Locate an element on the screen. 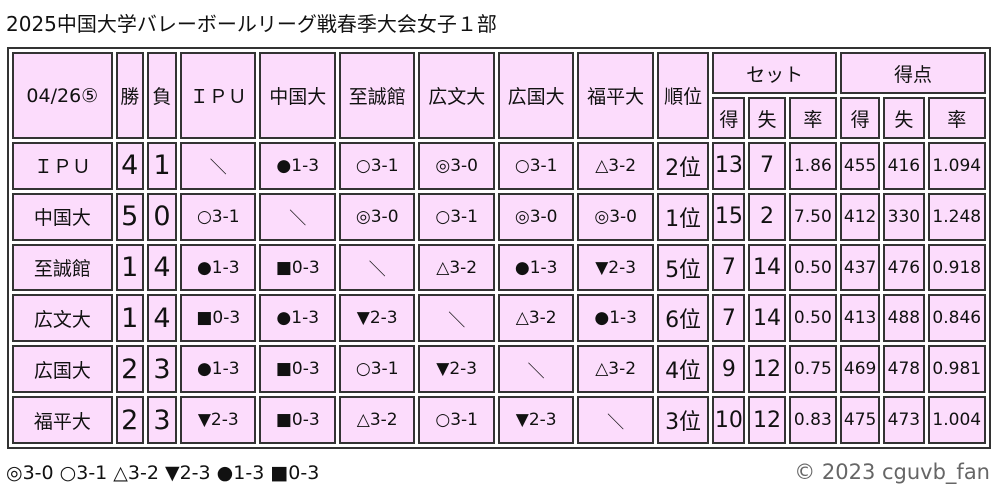 This screenshot has height=501, width=1000. sets-won: 13 is located at coordinates (729, 166).